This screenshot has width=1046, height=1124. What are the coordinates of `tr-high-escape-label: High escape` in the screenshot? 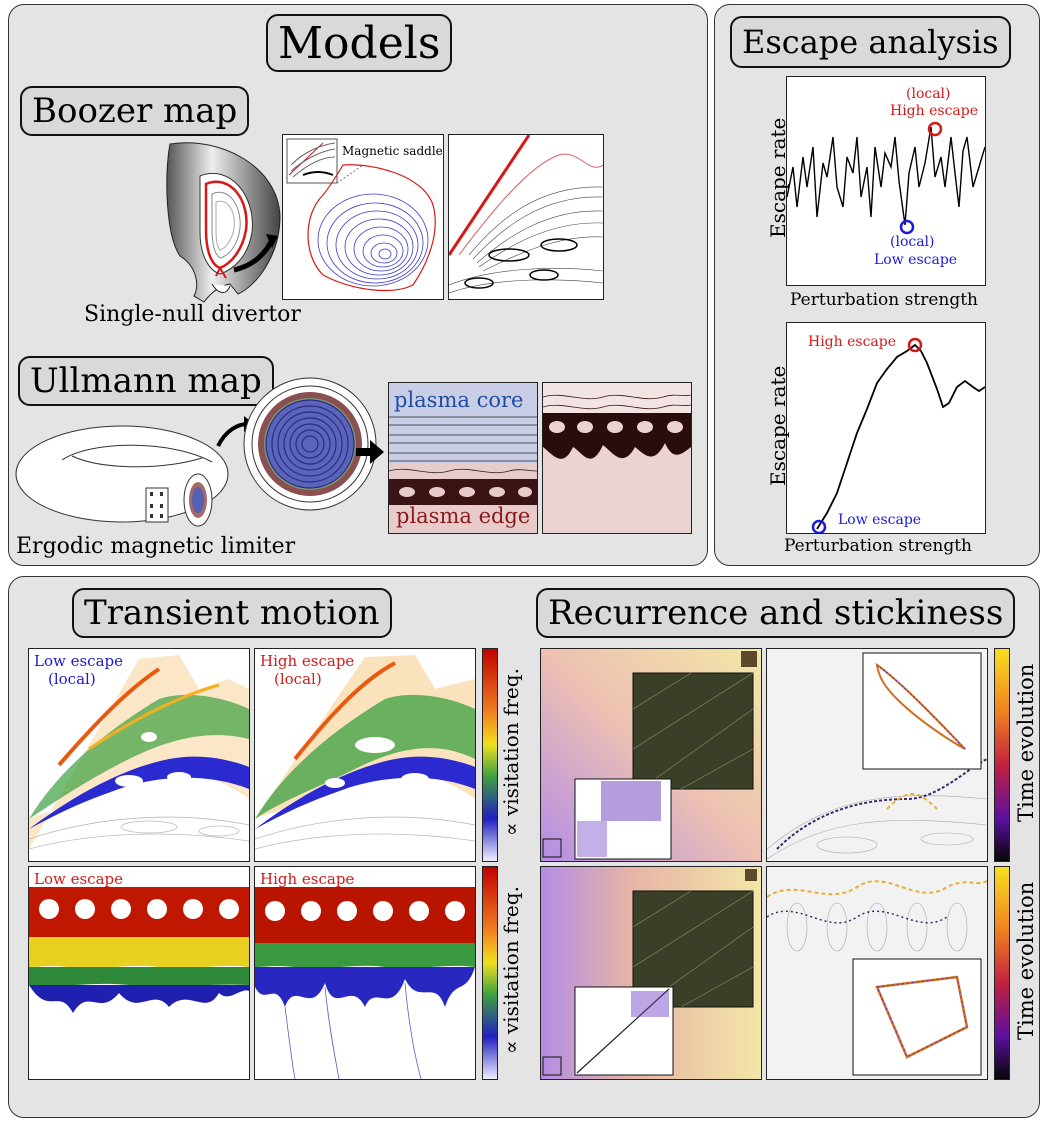 It's located at (307, 661).